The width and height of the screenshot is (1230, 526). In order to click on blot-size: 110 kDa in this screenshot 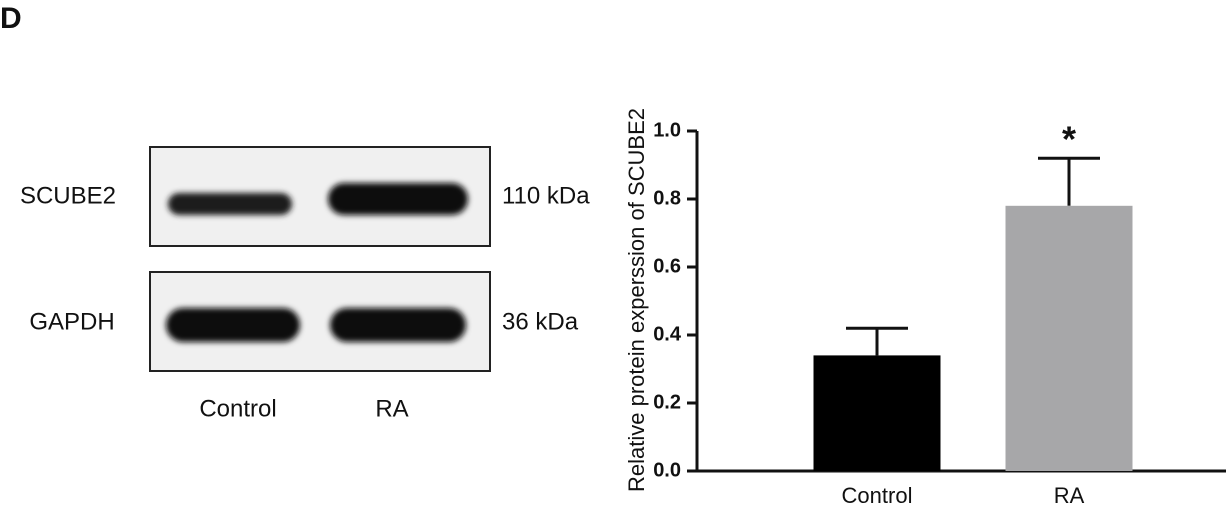, I will do `click(546, 195)`.